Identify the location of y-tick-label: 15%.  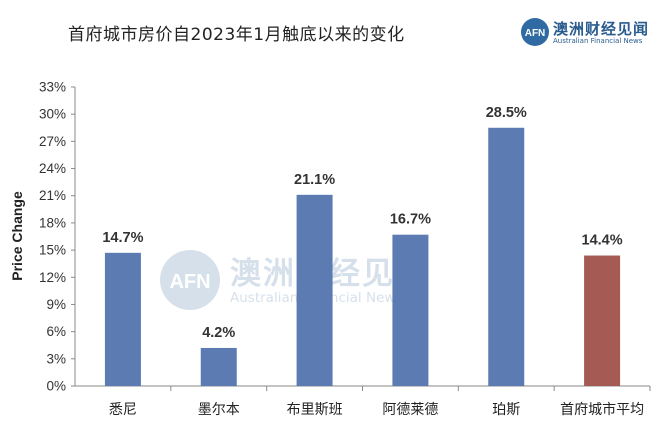
(52, 250).